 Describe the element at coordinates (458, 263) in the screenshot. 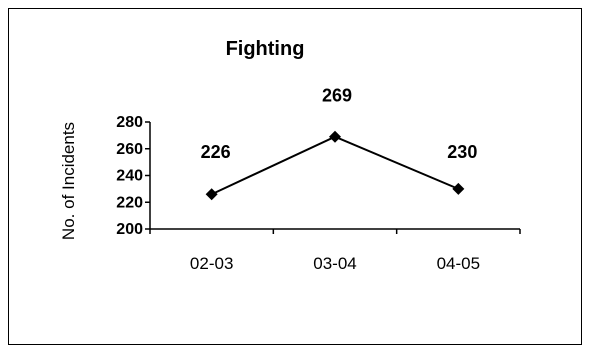

I see `x-tick-label: 04-05` at that location.